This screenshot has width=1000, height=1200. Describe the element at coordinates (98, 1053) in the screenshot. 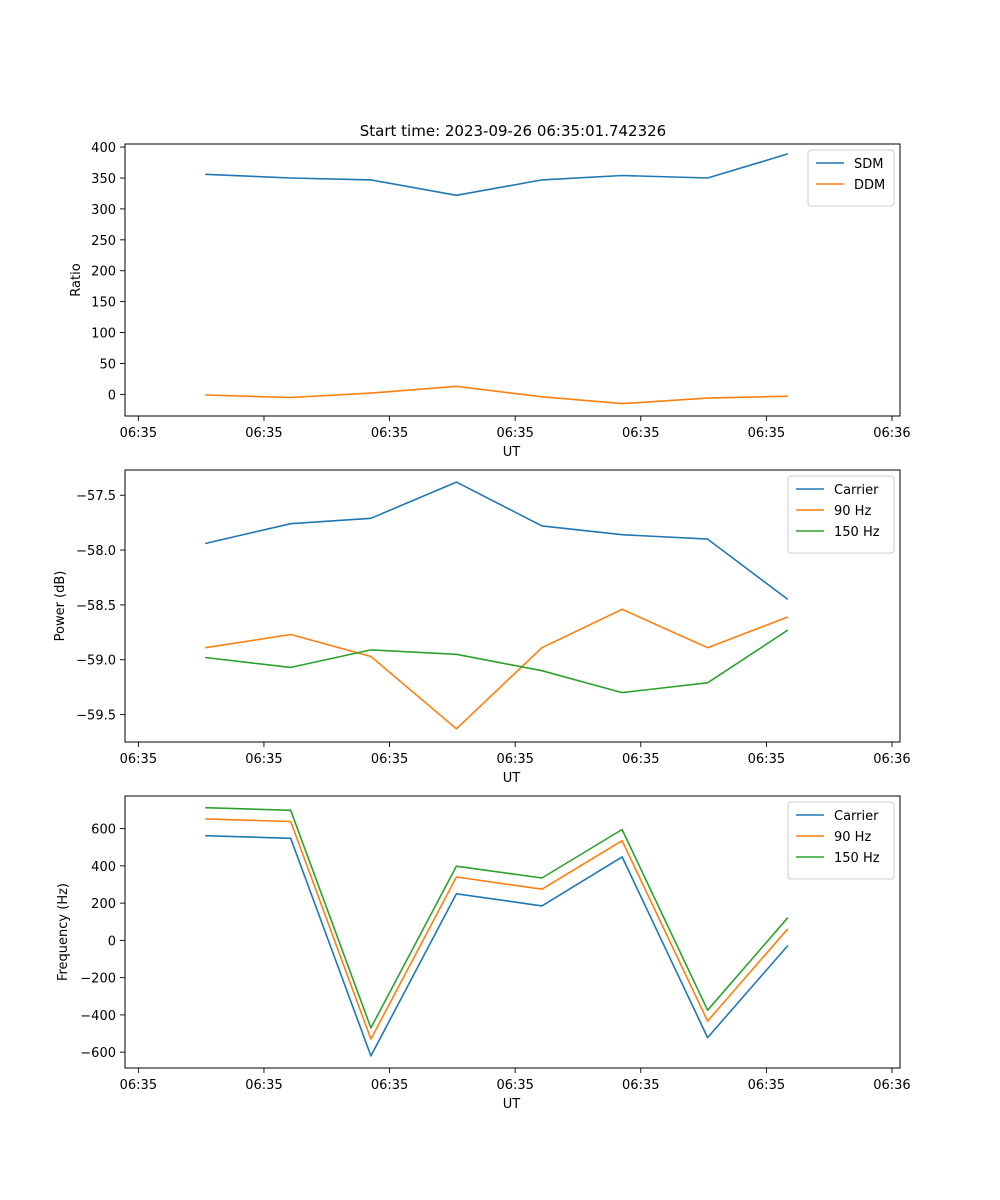

I see `y-tick-label: −600` at that location.